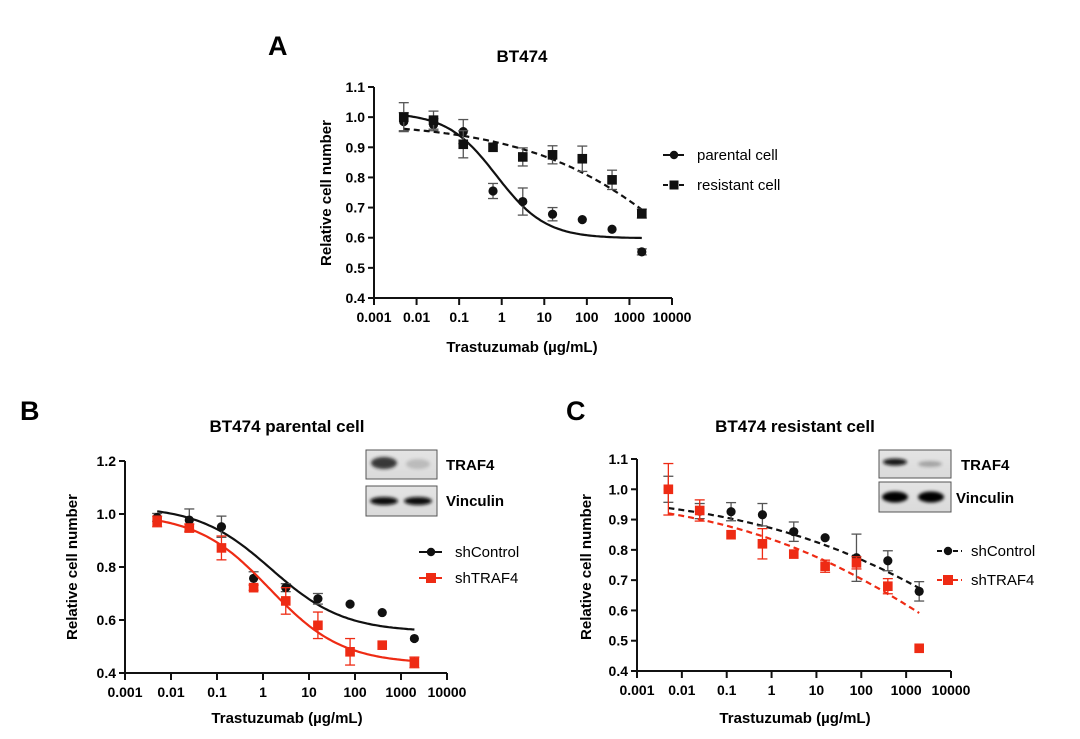  What do you see at coordinates (948, 551) in the screenshot?
I see `legend-marker-shcontrol-c` at bounding box center [948, 551].